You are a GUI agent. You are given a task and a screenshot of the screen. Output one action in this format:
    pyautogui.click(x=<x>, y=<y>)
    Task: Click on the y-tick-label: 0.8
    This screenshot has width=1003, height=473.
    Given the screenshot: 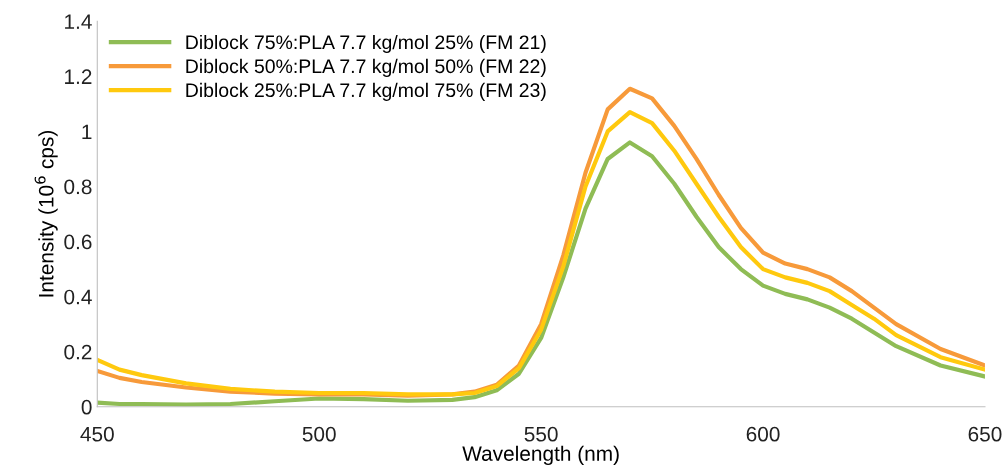 What is the action you would take?
    pyautogui.click(x=78, y=187)
    